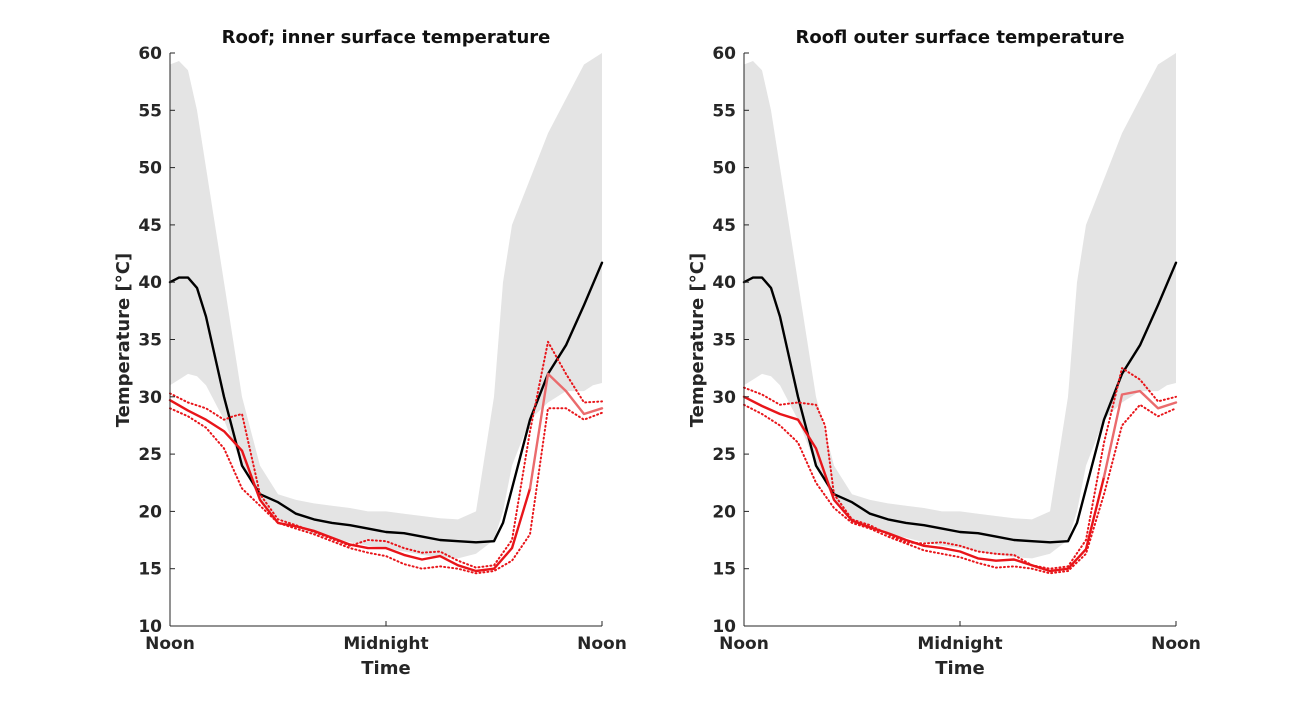 The height and width of the screenshot is (704, 1303). What do you see at coordinates (959, 37) in the screenshot?
I see `chart-title: Roofl outer surface temperature` at bounding box center [959, 37].